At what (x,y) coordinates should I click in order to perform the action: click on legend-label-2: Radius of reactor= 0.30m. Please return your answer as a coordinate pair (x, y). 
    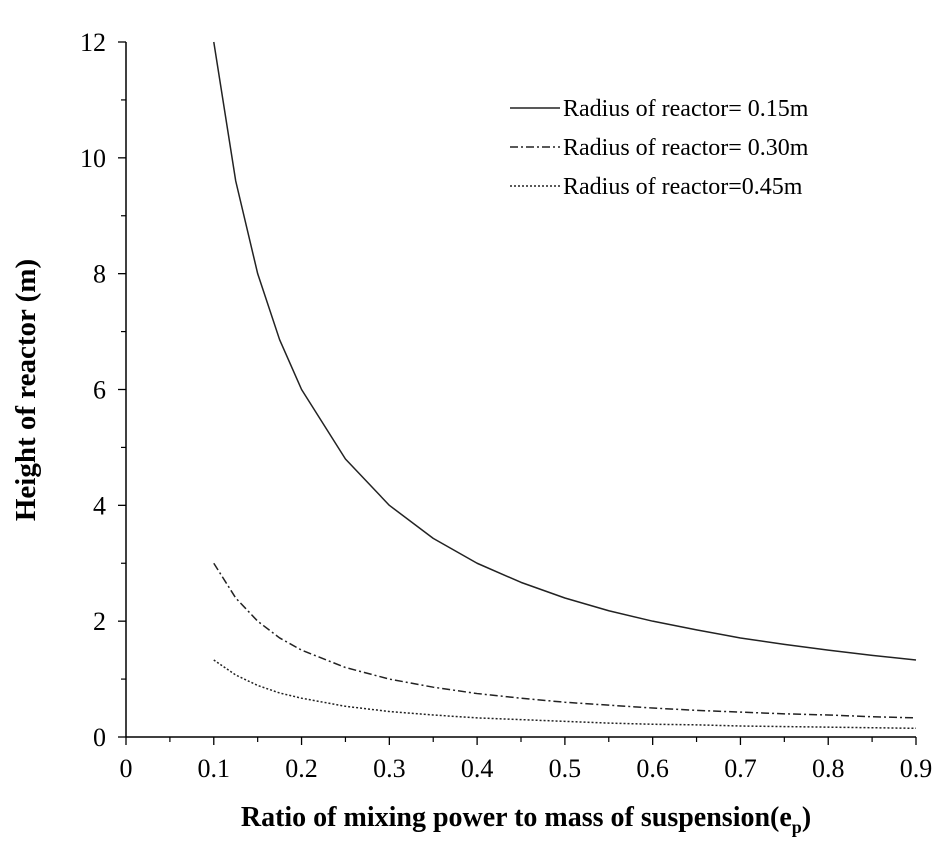
    Looking at the image, I should click on (686, 148).